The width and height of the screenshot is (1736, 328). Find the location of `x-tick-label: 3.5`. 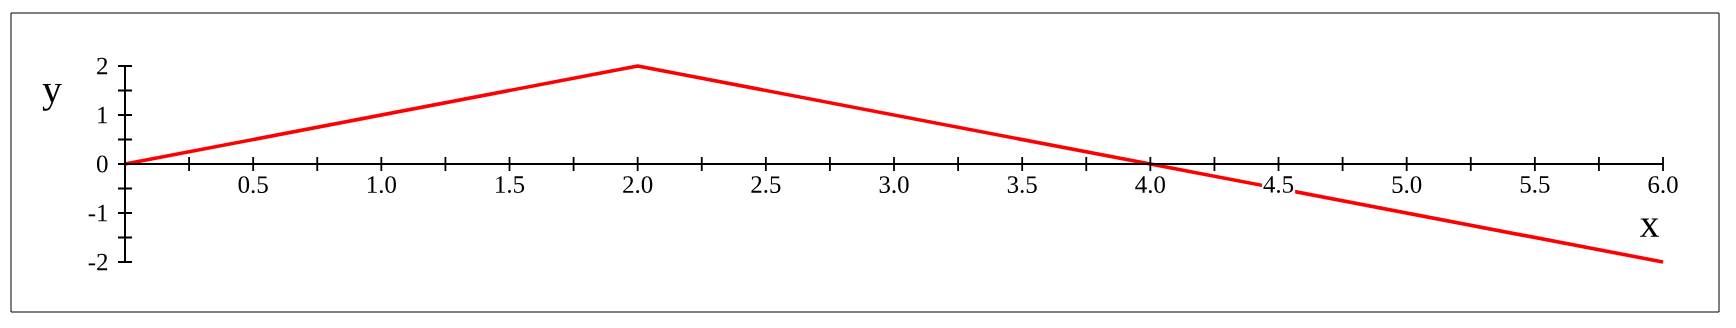

x-tick-label: 3.5 is located at coordinates (1022, 185).